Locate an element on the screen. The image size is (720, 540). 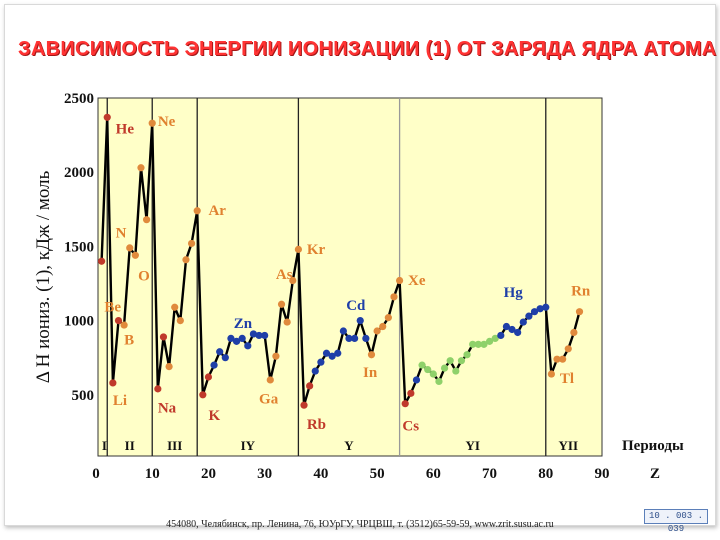
y-tick-label: 2000 is located at coordinates (79, 173).